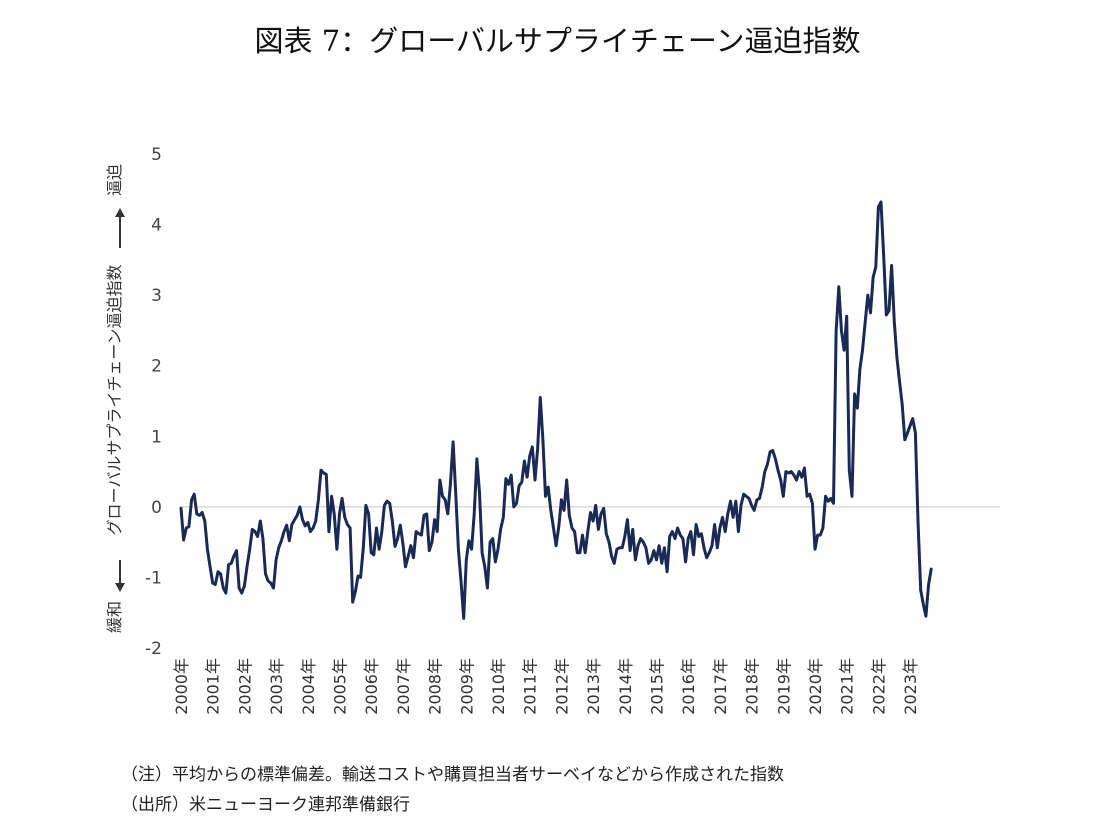 The height and width of the screenshot is (836, 1115). Describe the element at coordinates (878, 686) in the screenshot. I see `x-tick-label: 2022年` at that location.